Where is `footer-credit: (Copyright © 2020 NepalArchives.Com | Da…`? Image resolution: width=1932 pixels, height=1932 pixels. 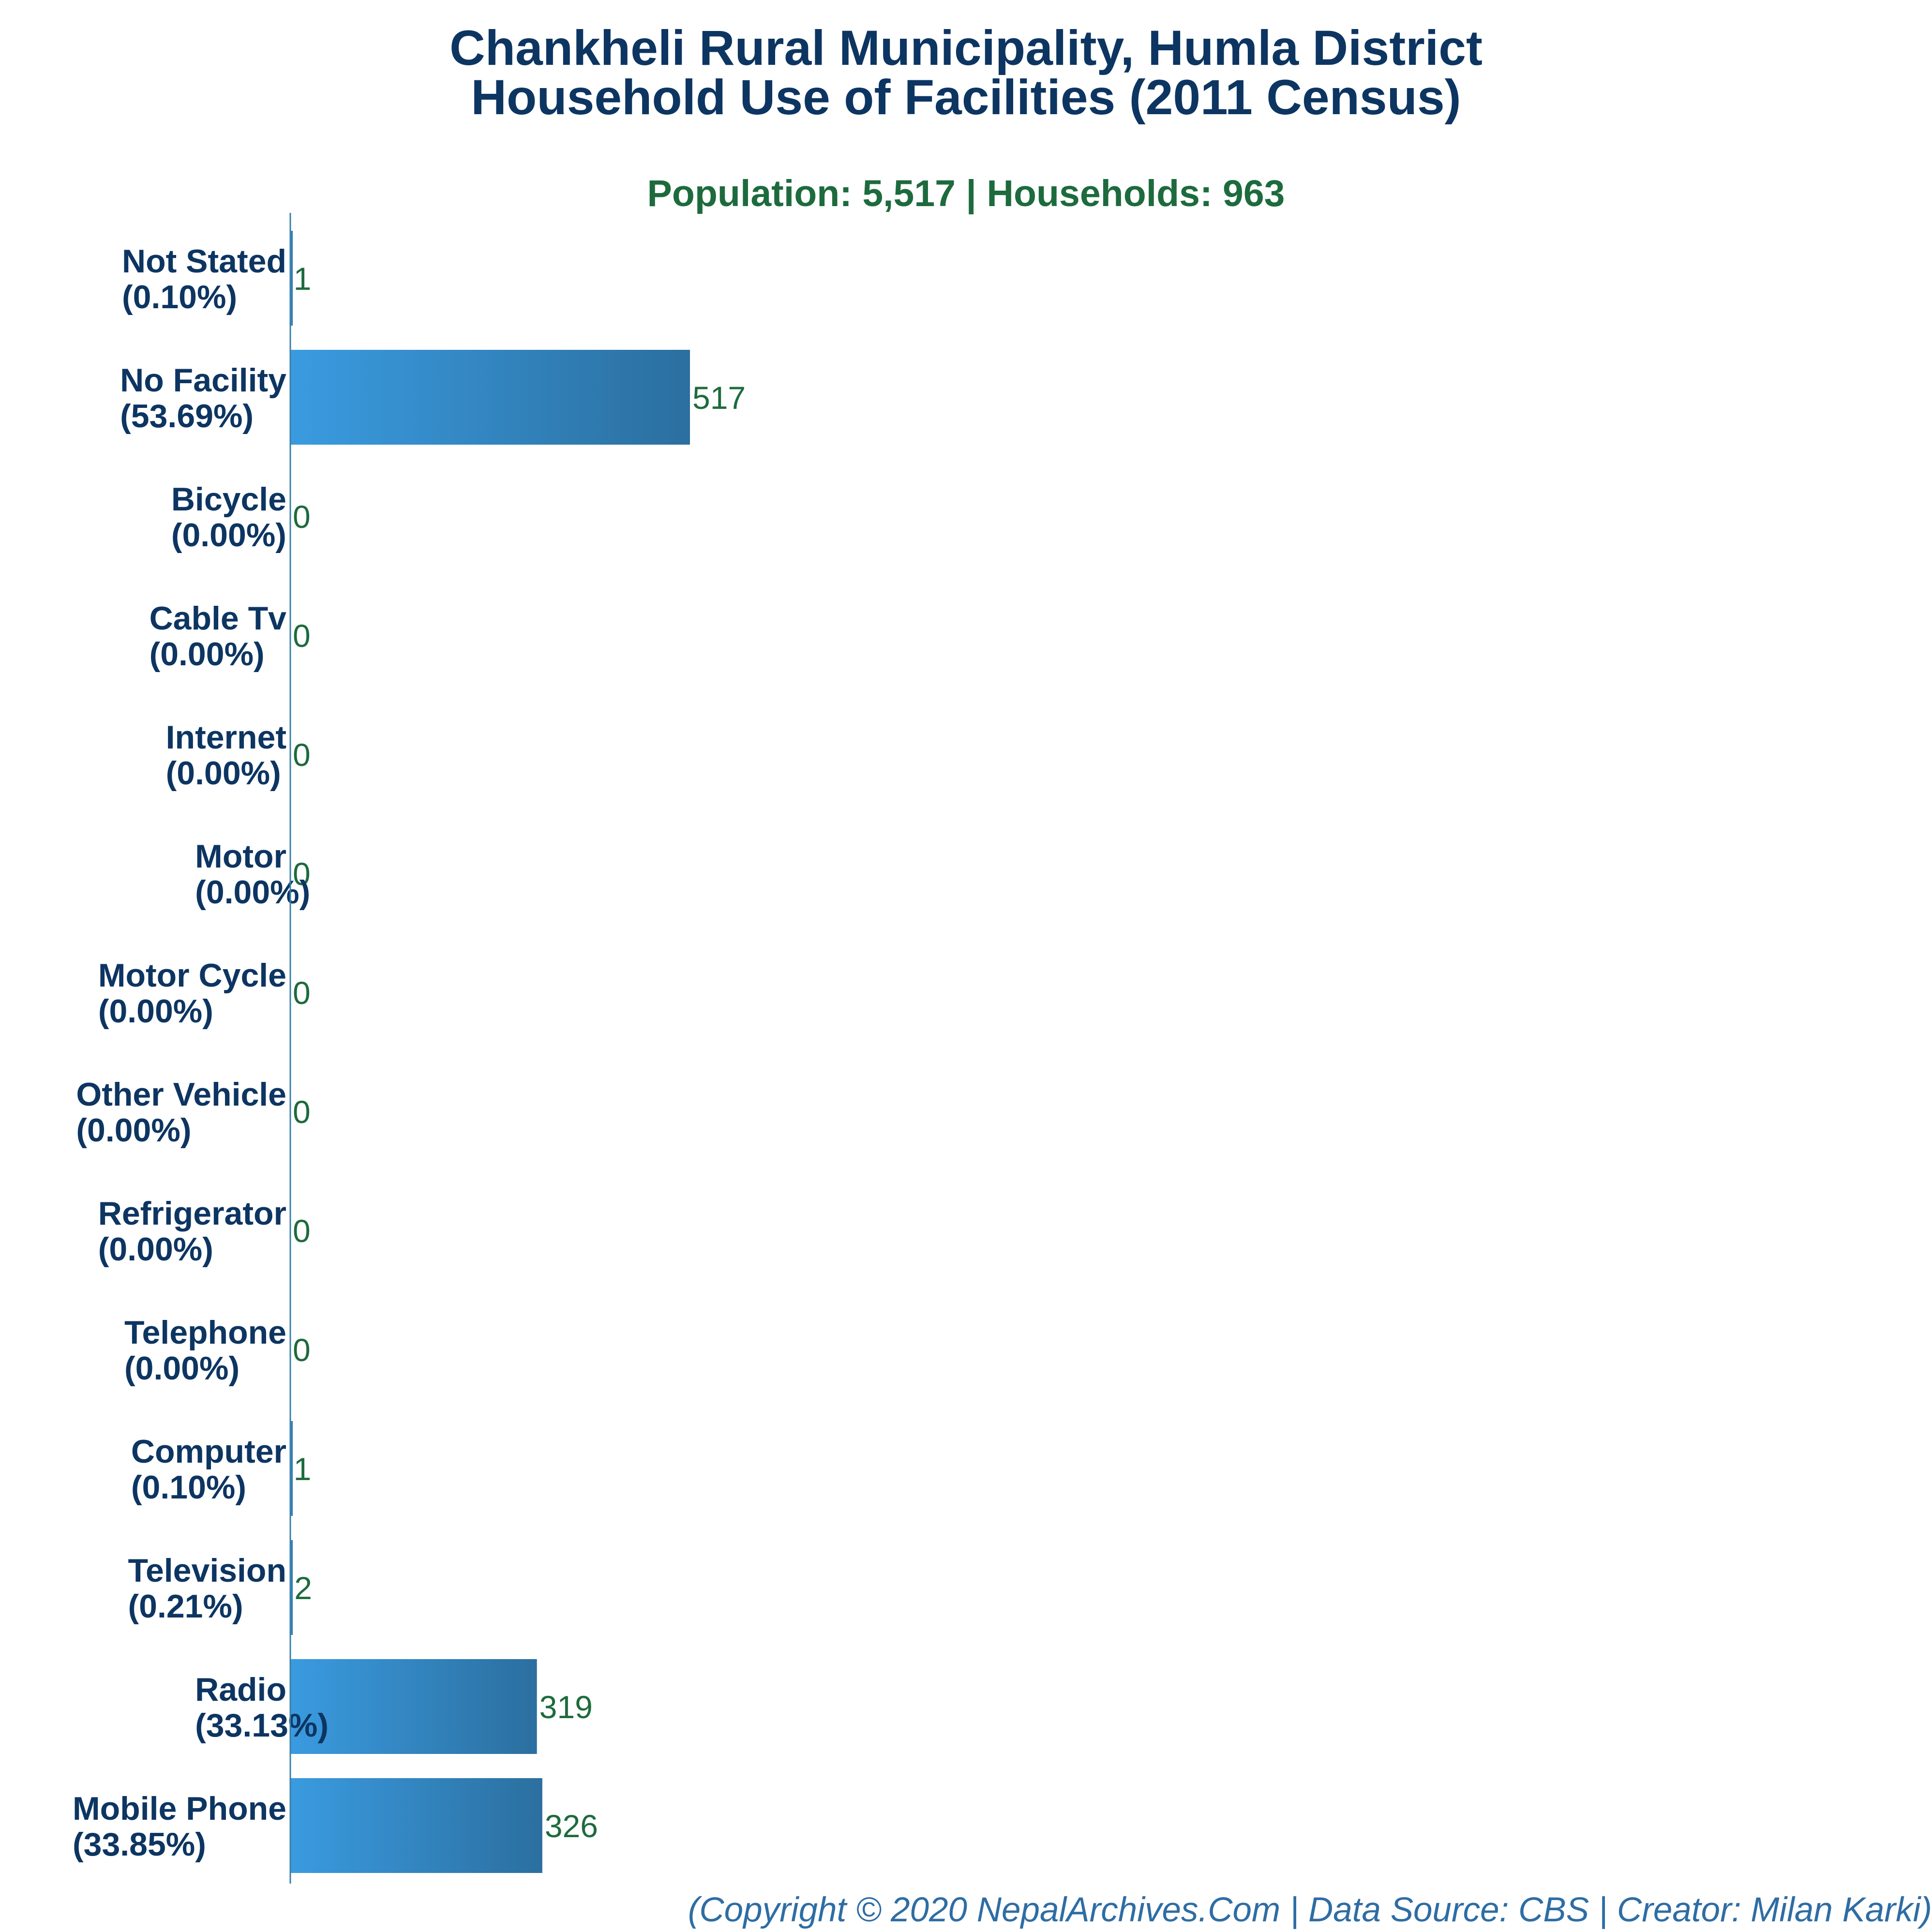
footer-credit: (Copyright © 2020 NepalArchives.Com | Da… is located at coordinates (1310, 1910).